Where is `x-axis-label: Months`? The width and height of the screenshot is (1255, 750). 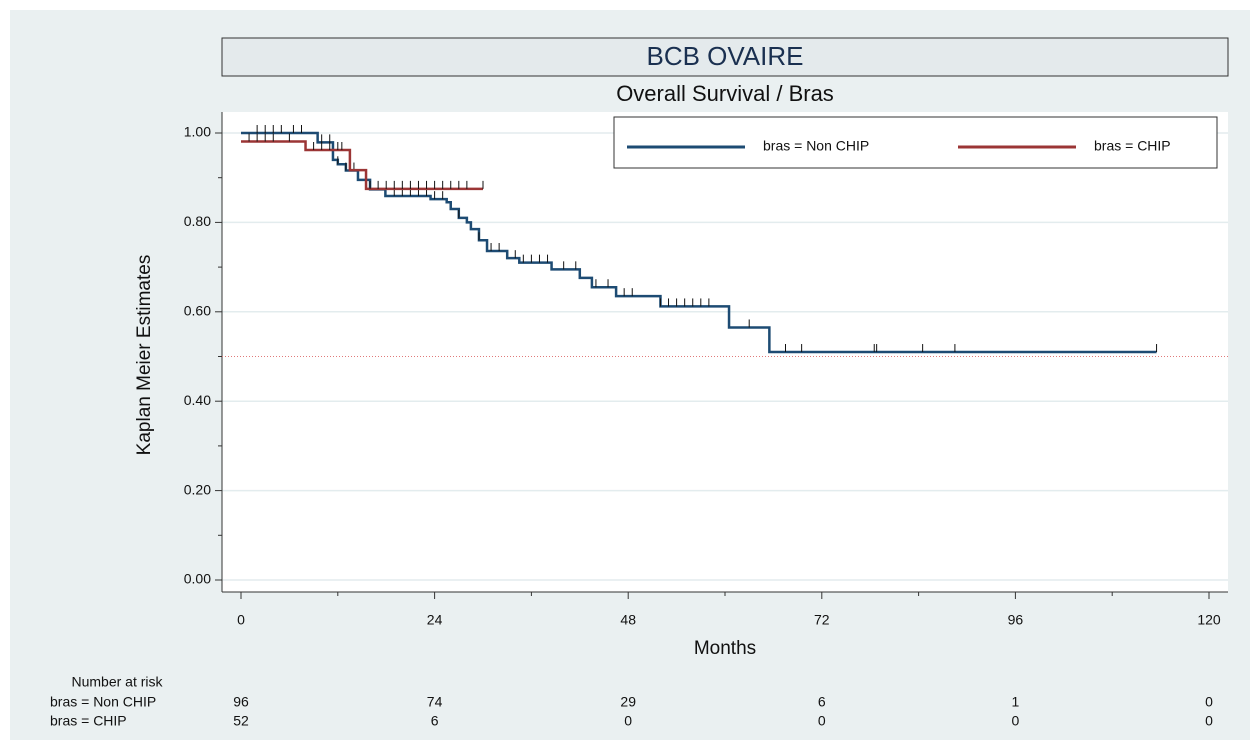 x-axis-label: Months is located at coordinates (725, 648).